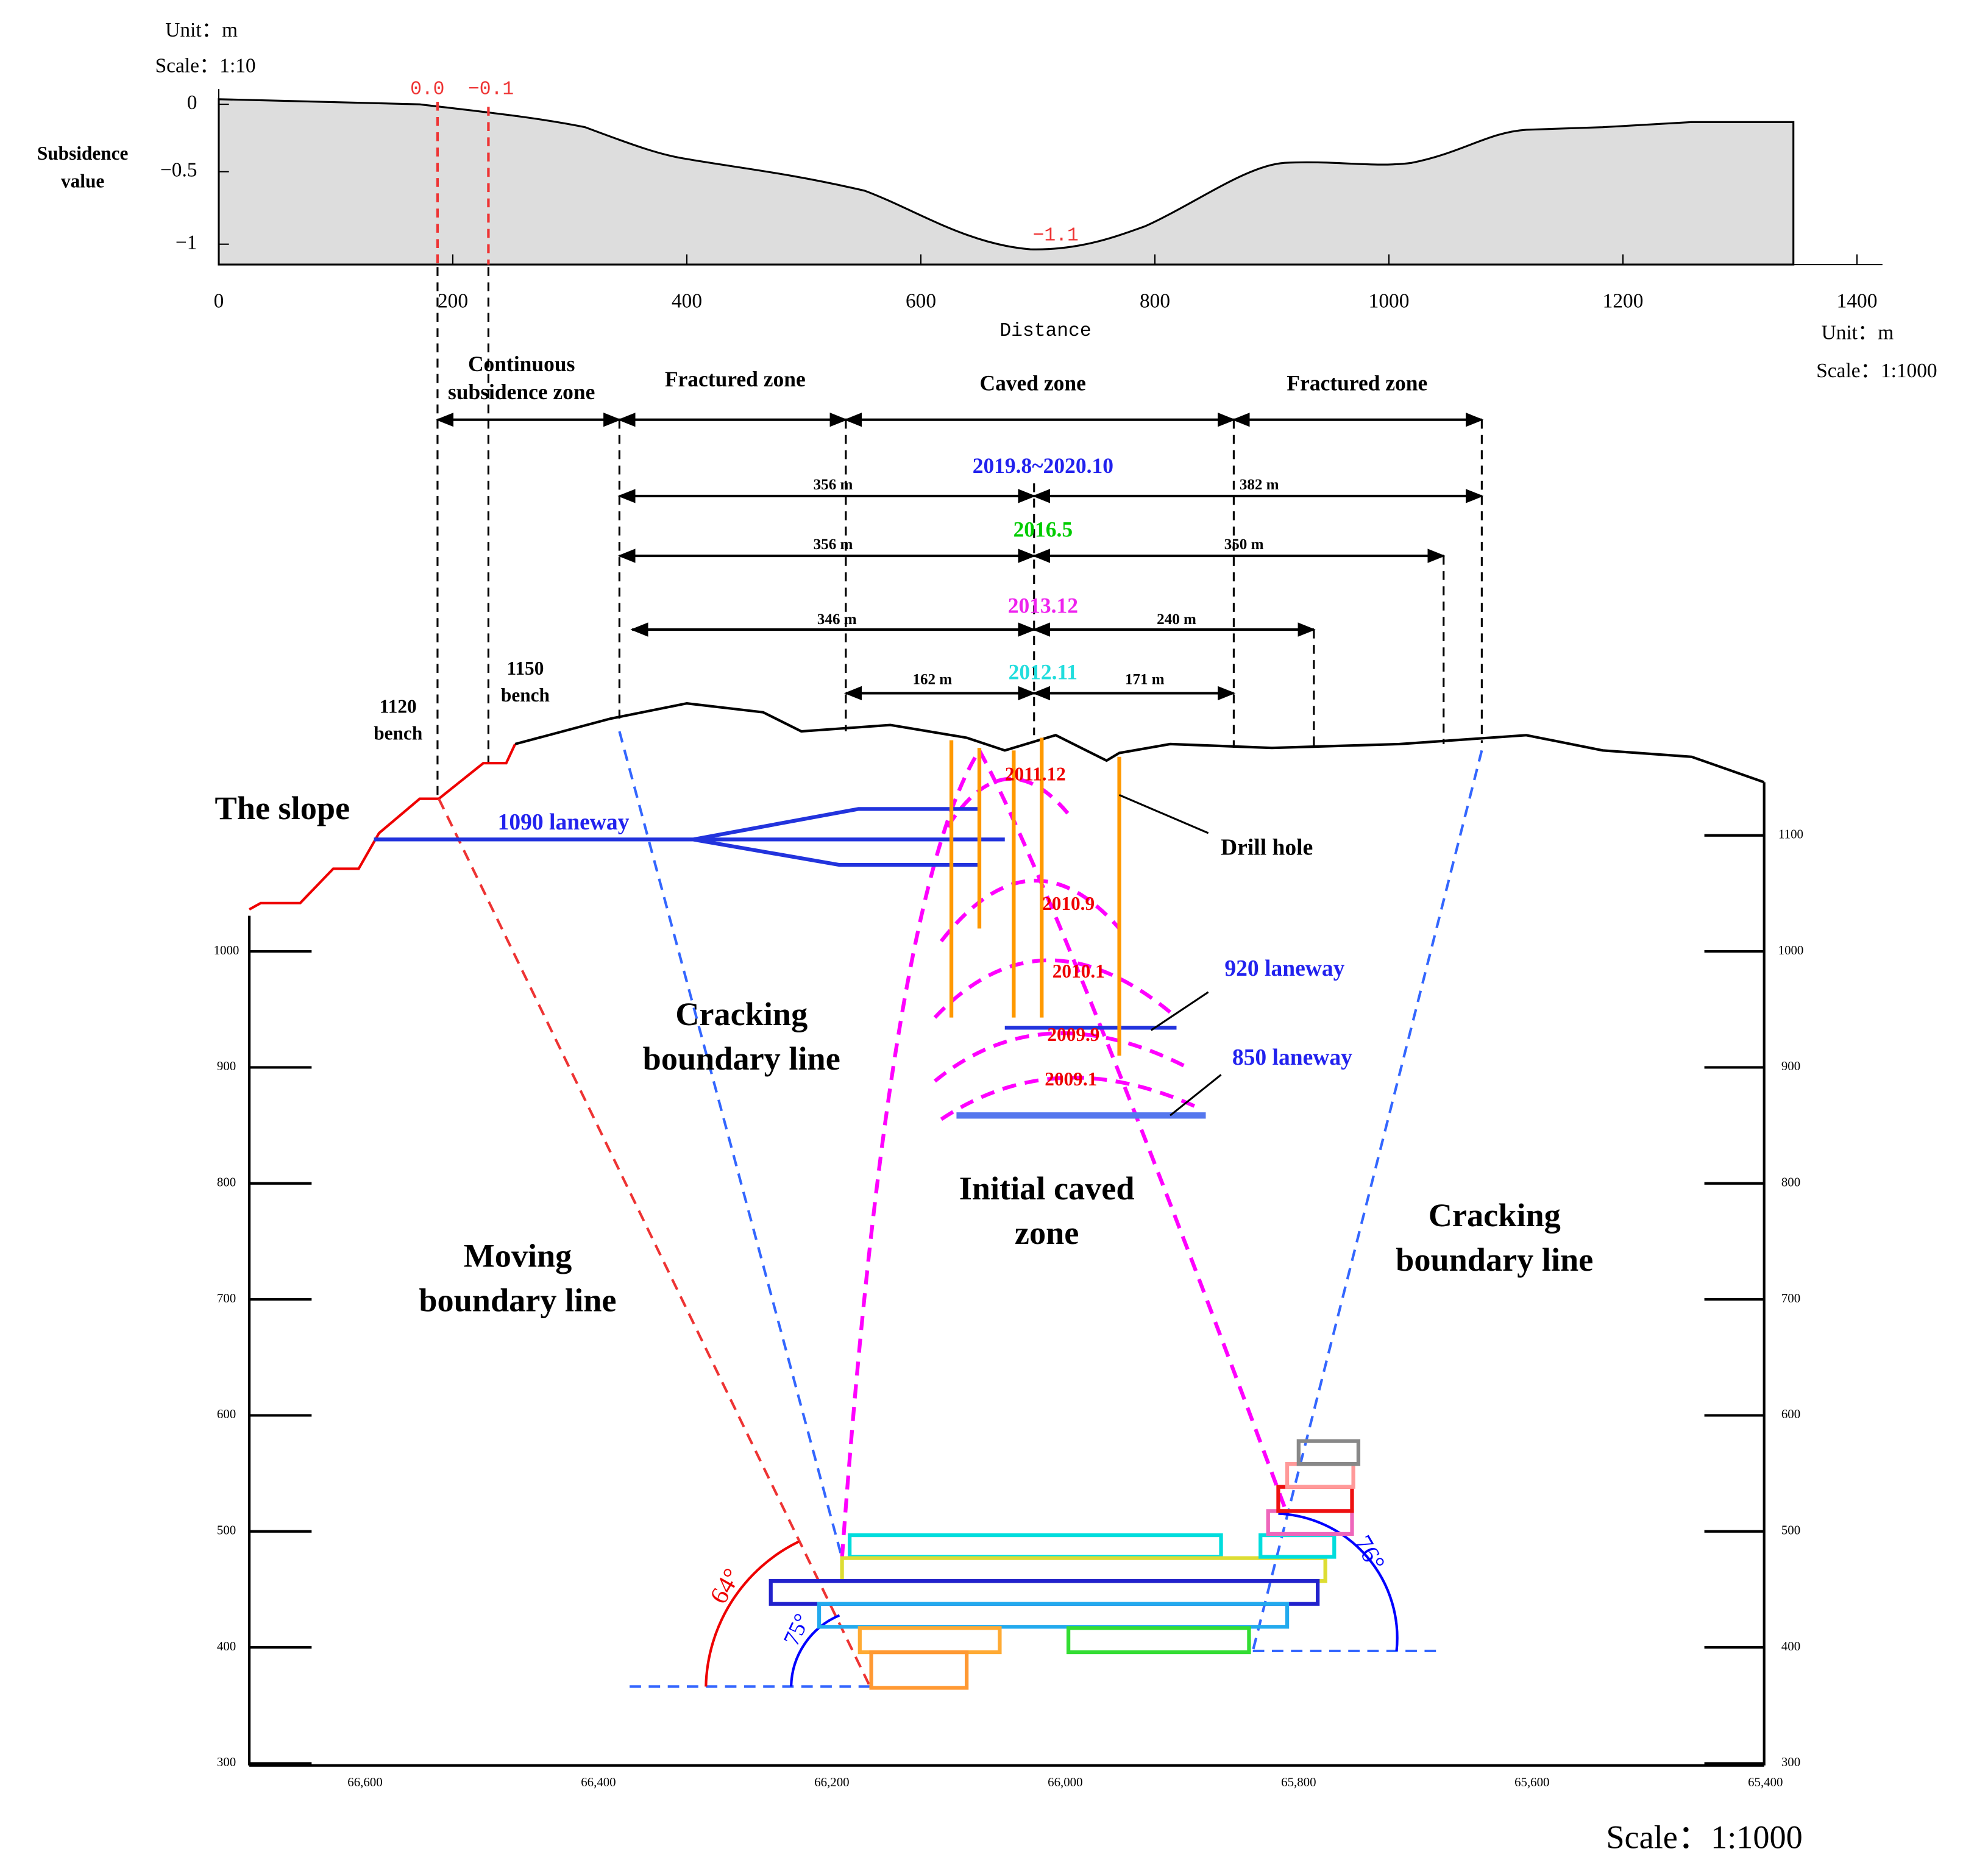 The height and width of the screenshot is (1871, 1988). I want to click on x-tick-label: 200, so click(453, 300).